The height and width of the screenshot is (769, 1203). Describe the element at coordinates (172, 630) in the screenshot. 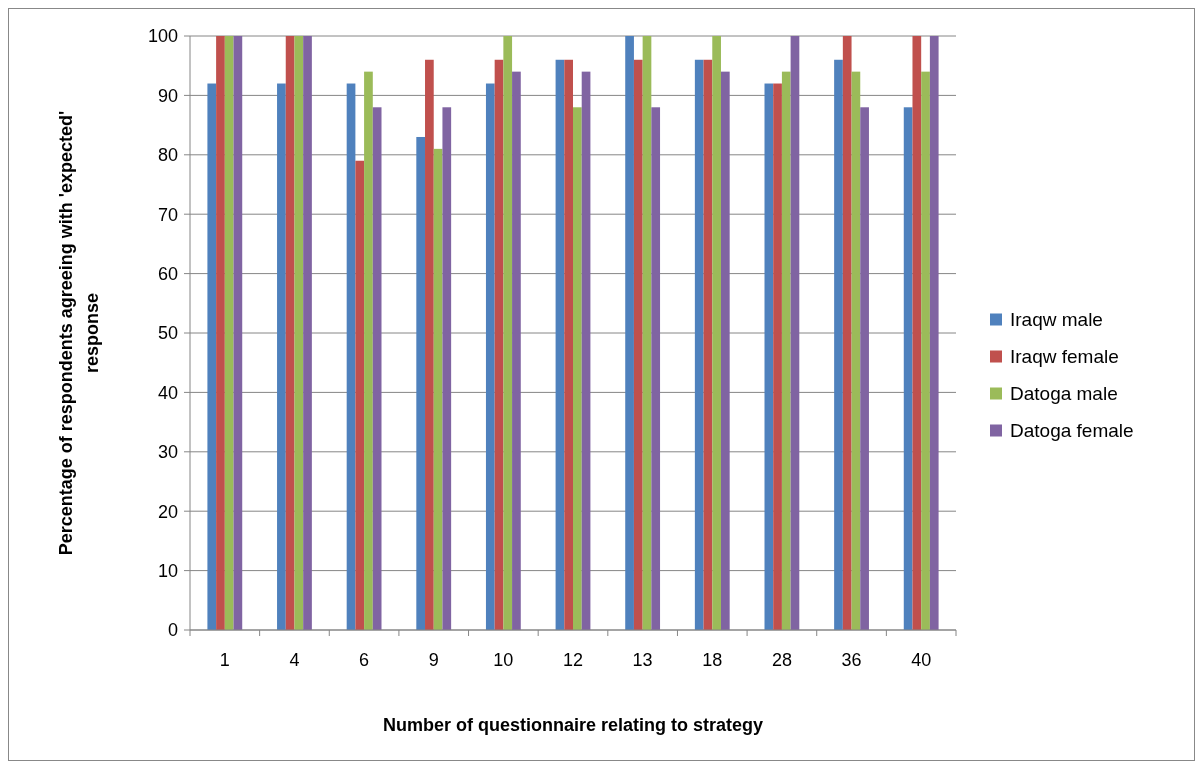

I see `y-tick-label: 0` at that location.